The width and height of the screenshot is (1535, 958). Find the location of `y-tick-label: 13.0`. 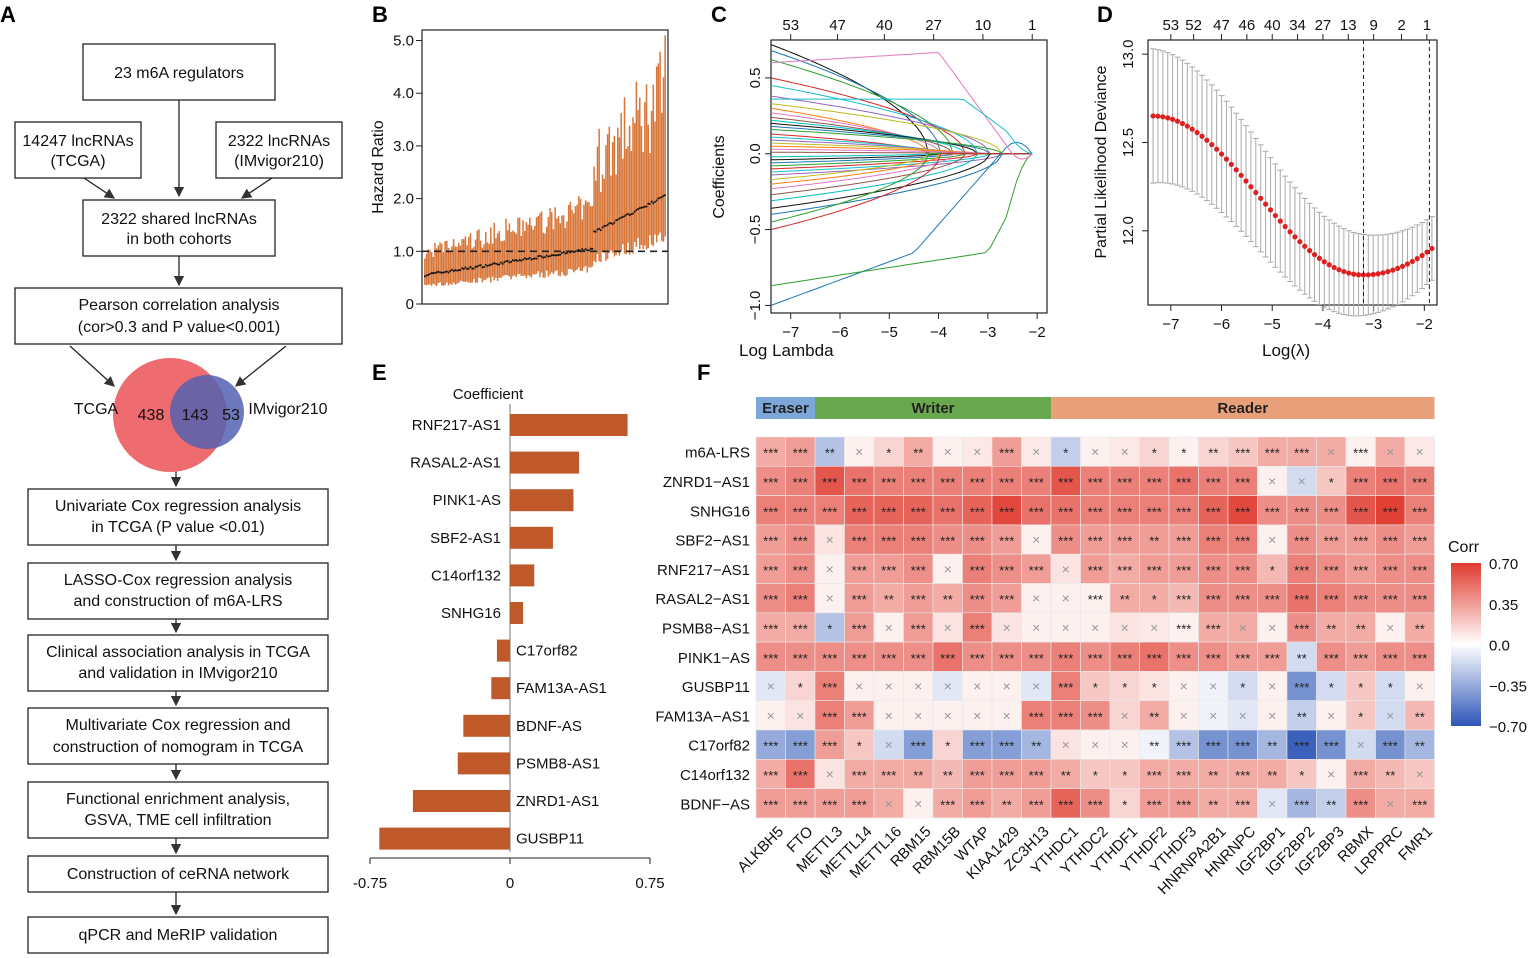

y-tick-label: 13.0 is located at coordinates (1128, 54).